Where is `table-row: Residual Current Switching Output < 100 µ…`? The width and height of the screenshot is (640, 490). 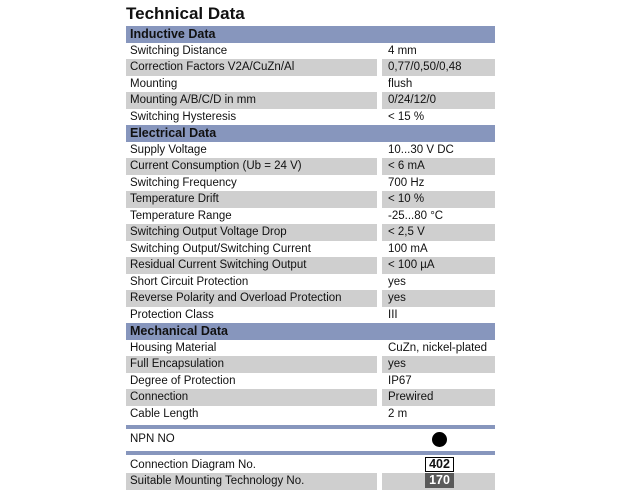 table-row: Residual Current Switching Output < 100 µ… is located at coordinates (310, 265).